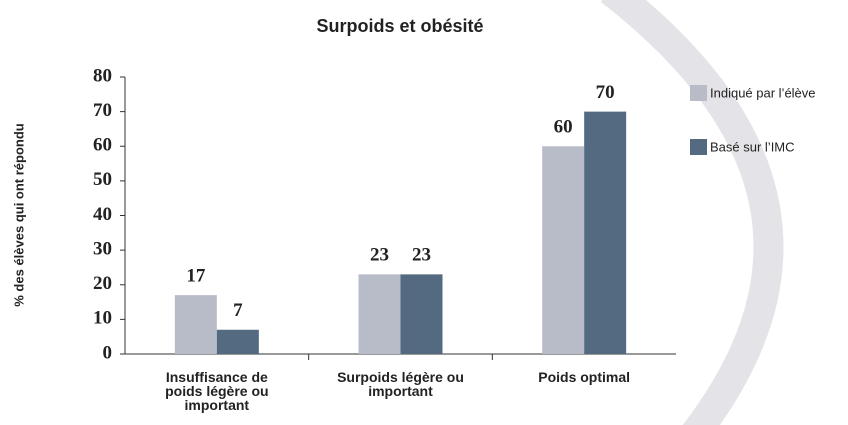  Describe the element at coordinates (102, 179) in the screenshot. I see `y-tick-label: 50` at that location.